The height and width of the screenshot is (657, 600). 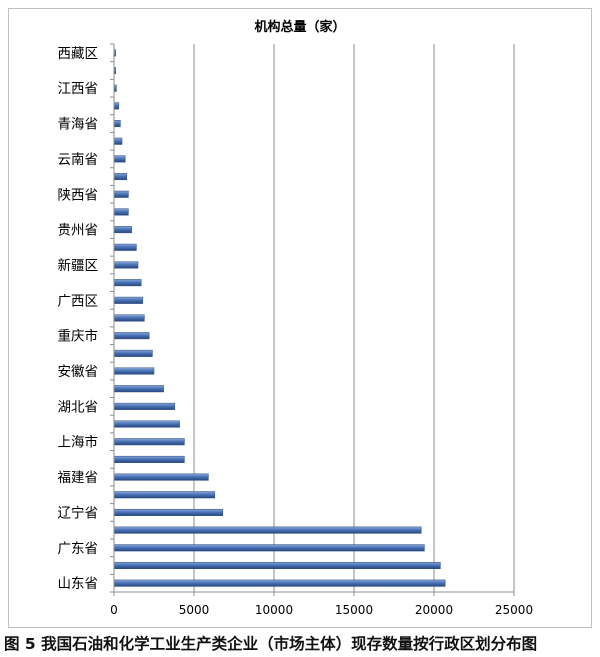 What do you see at coordinates (78, 549) in the screenshot?
I see `category-label: 广东省` at bounding box center [78, 549].